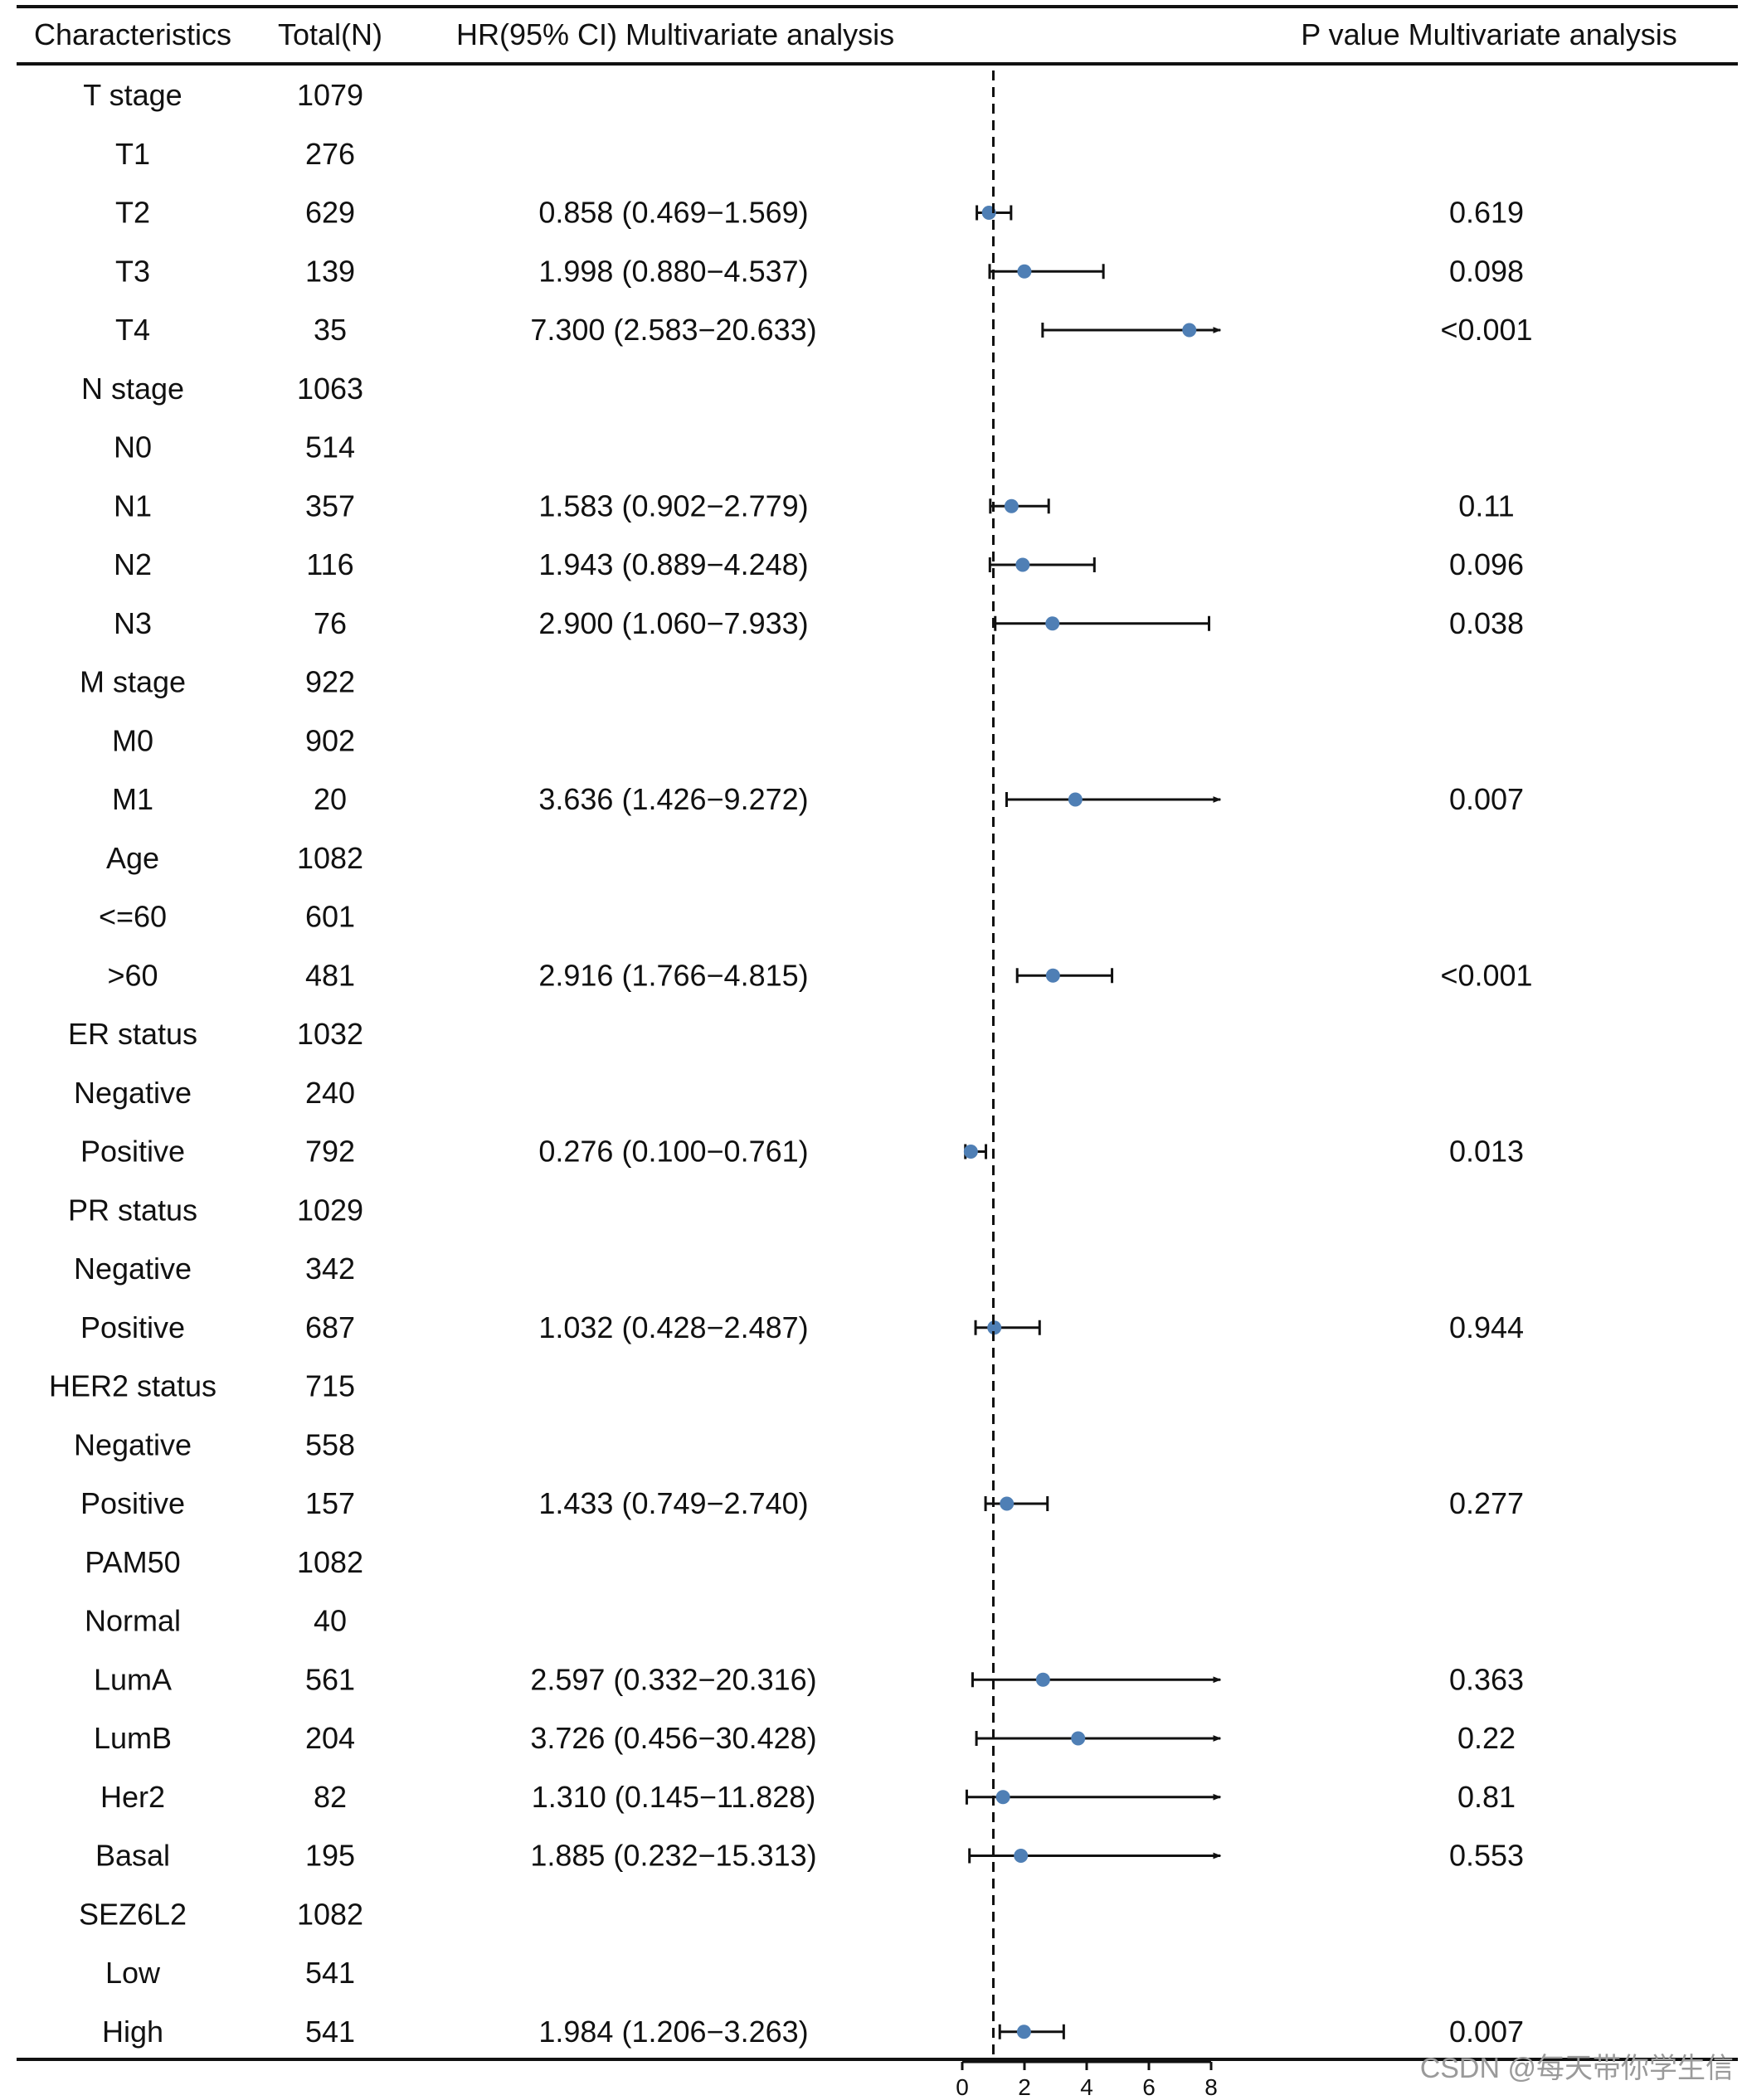 The width and height of the screenshot is (1742, 2100). I want to click on row-label: LumB, so click(133, 1738).